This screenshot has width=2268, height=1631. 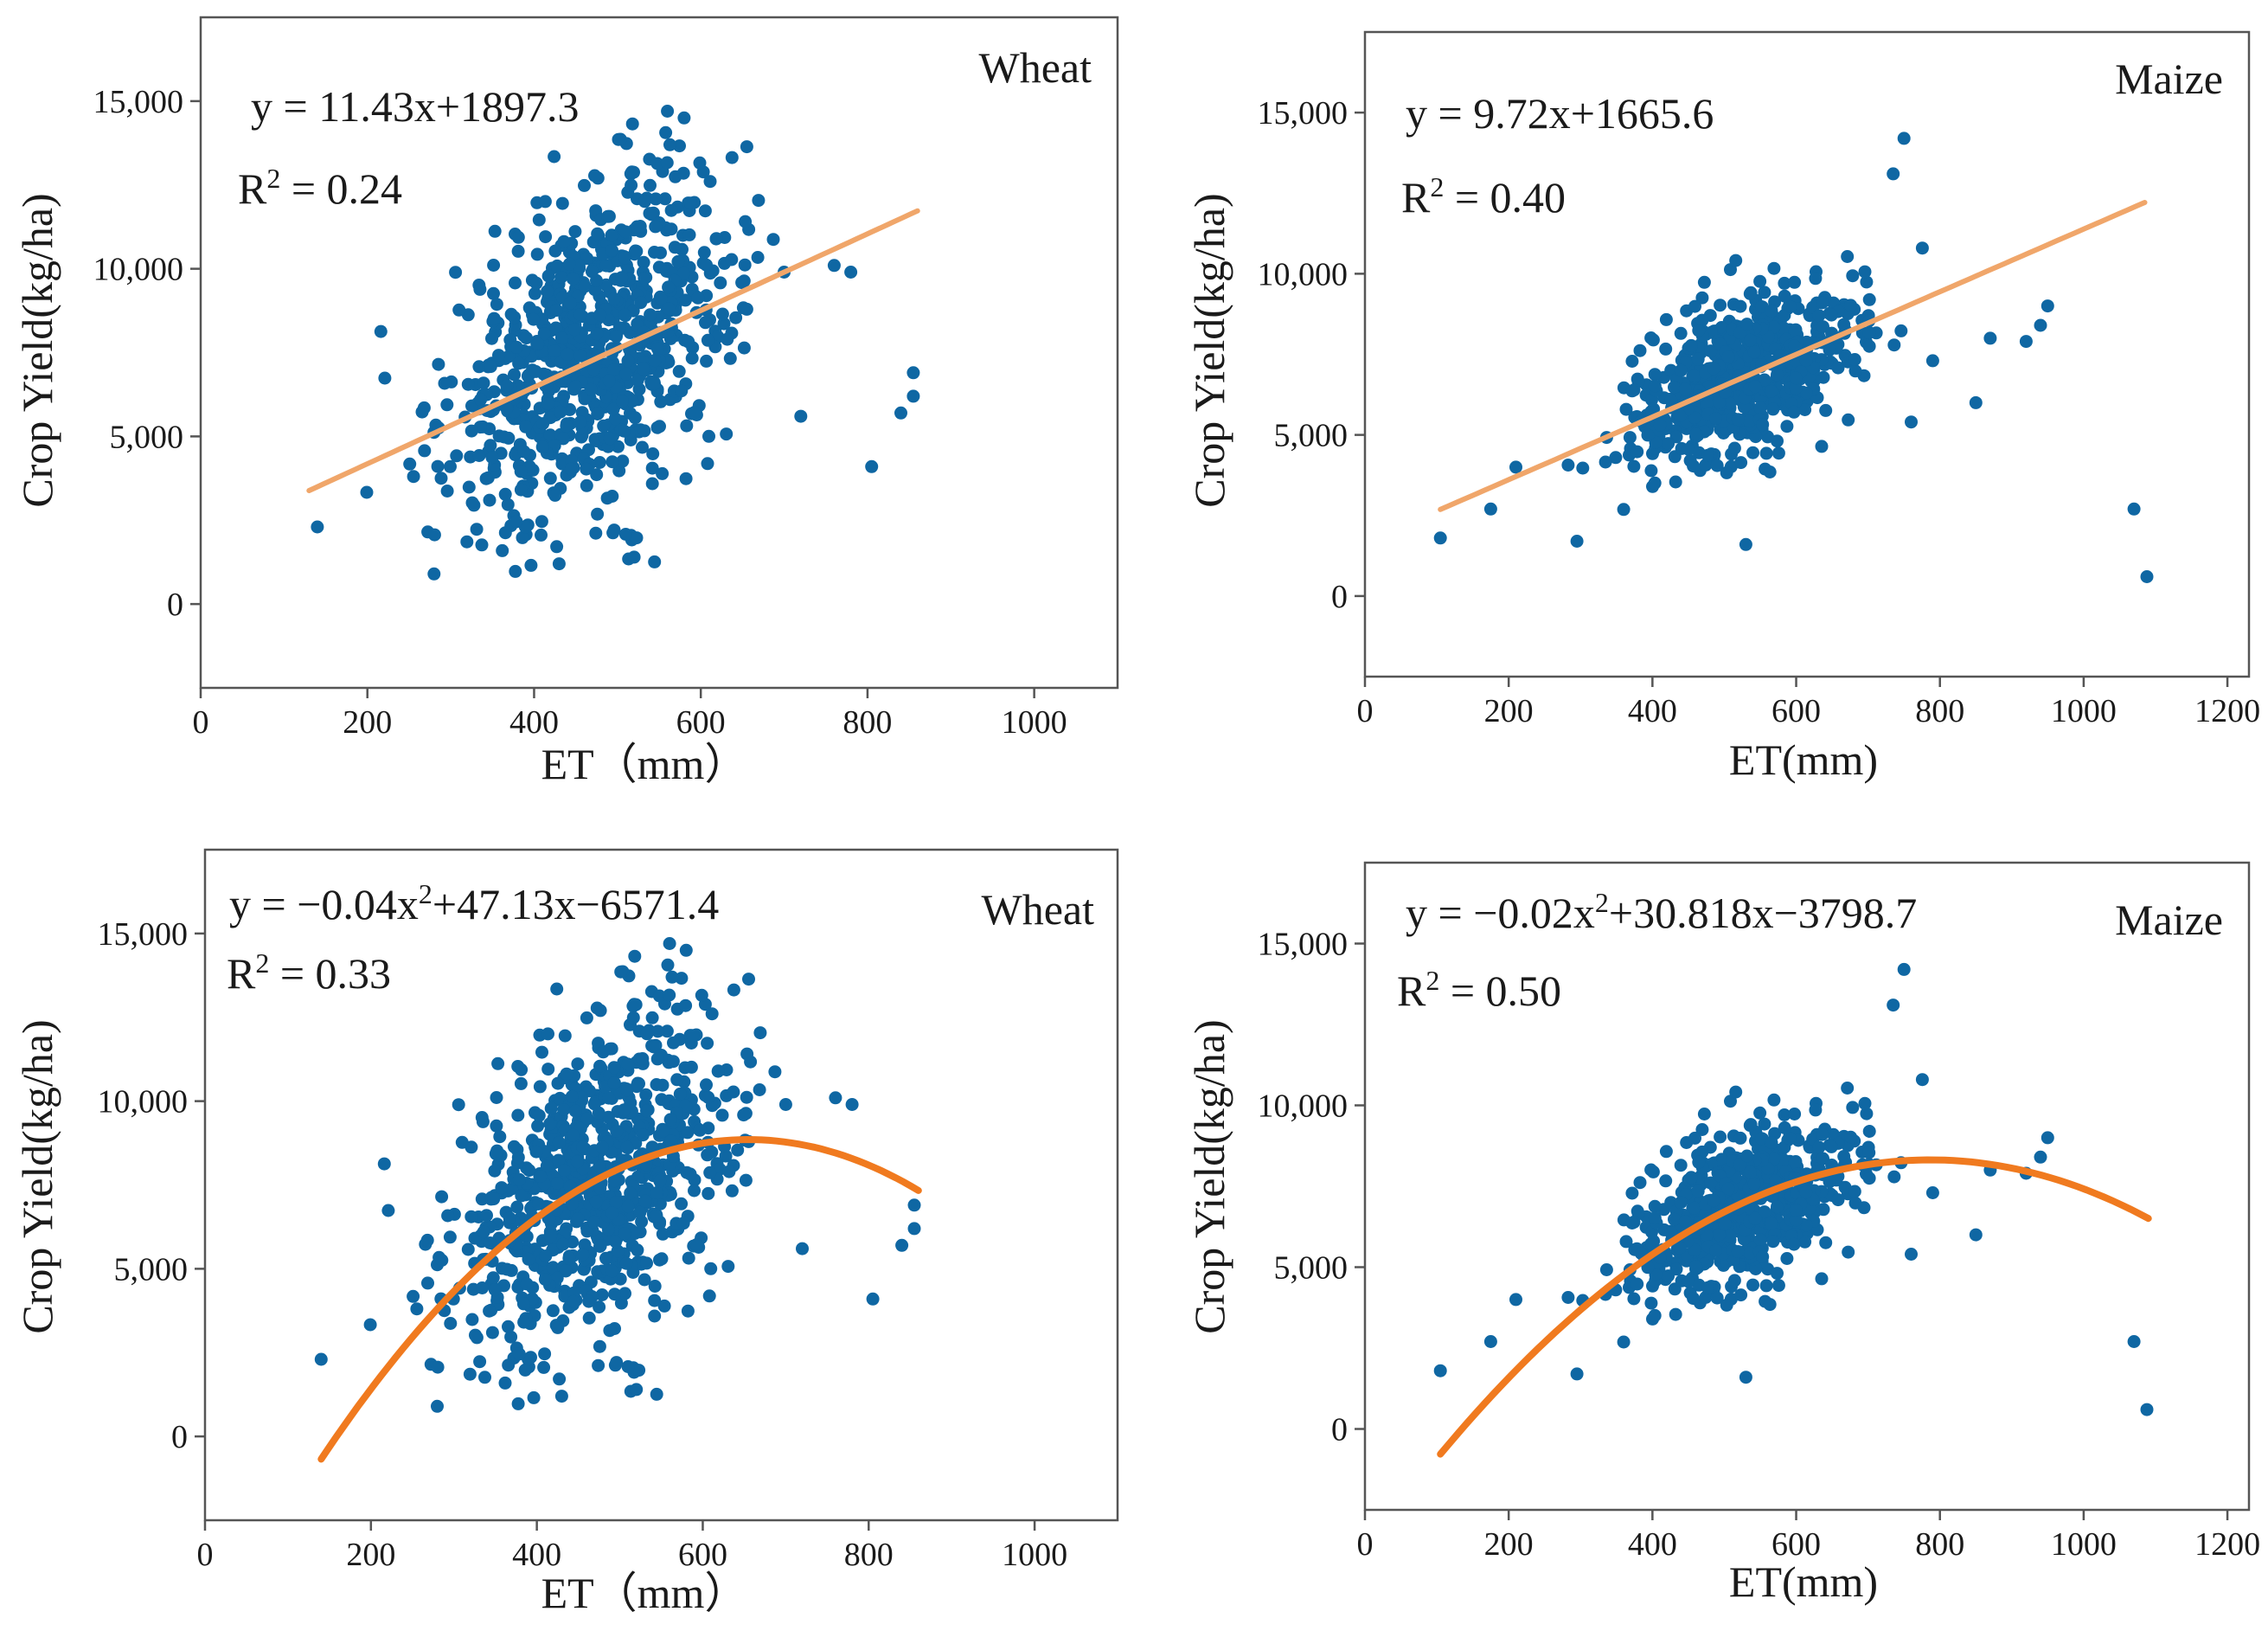 I want to click on y-tick-label: 15,000, so click(x=1303, y=113).